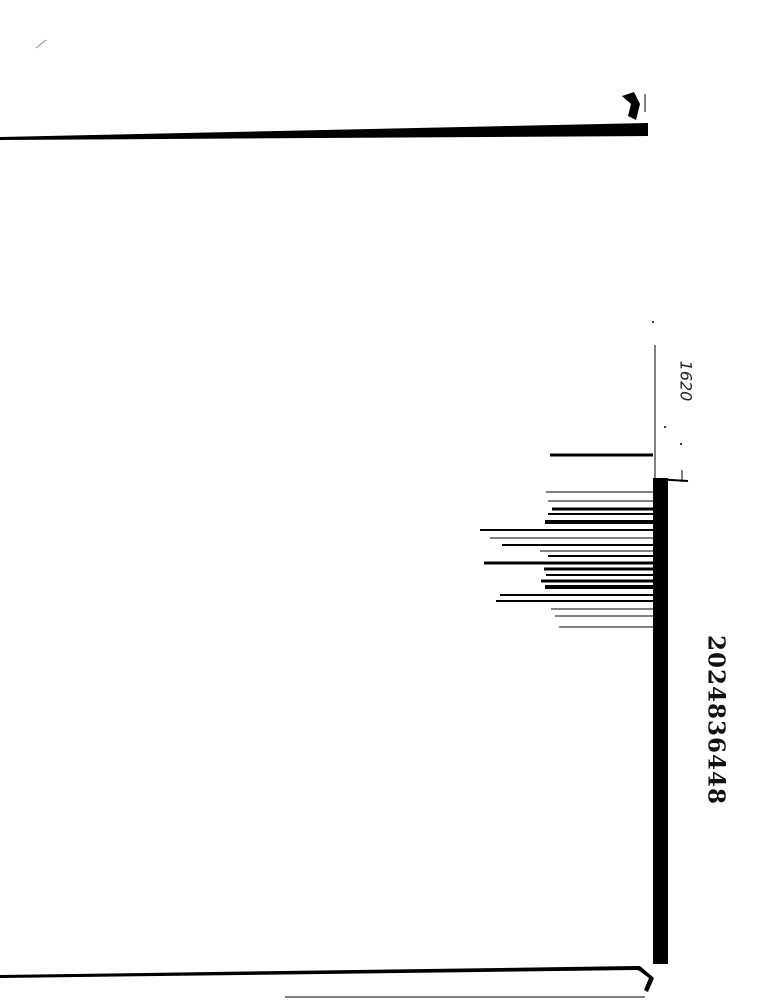 The image size is (777, 1005). What do you see at coordinates (566, 540) in the screenshot?
I see `spectral-lines` at bounding box center [566, 540].